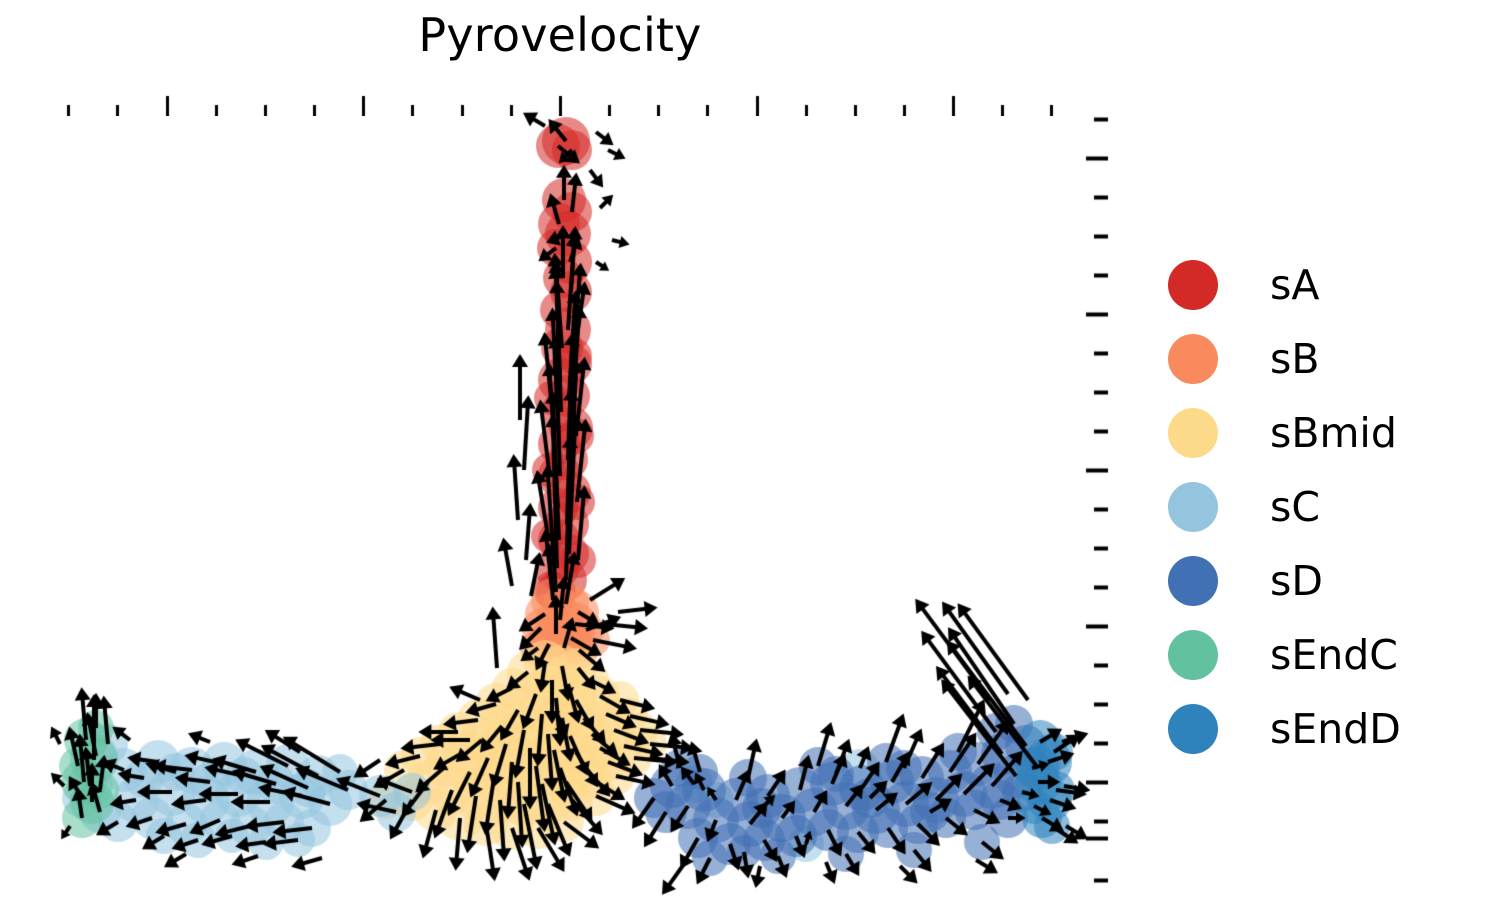 The width and height of the screenshot is (1489, 923). I want to click on legend-item-sbmid: sBmid, so click(1284, 433).